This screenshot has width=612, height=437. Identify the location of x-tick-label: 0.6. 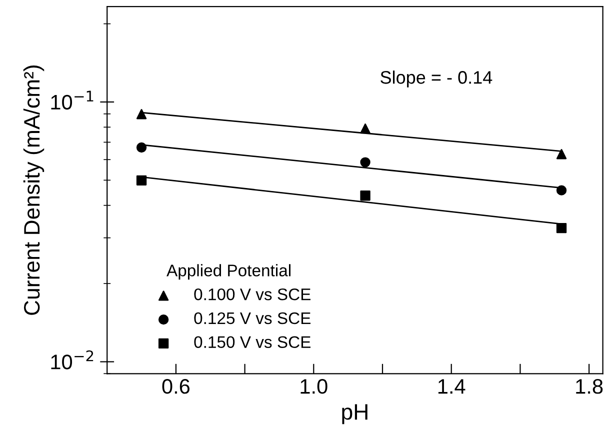
(176, 386).